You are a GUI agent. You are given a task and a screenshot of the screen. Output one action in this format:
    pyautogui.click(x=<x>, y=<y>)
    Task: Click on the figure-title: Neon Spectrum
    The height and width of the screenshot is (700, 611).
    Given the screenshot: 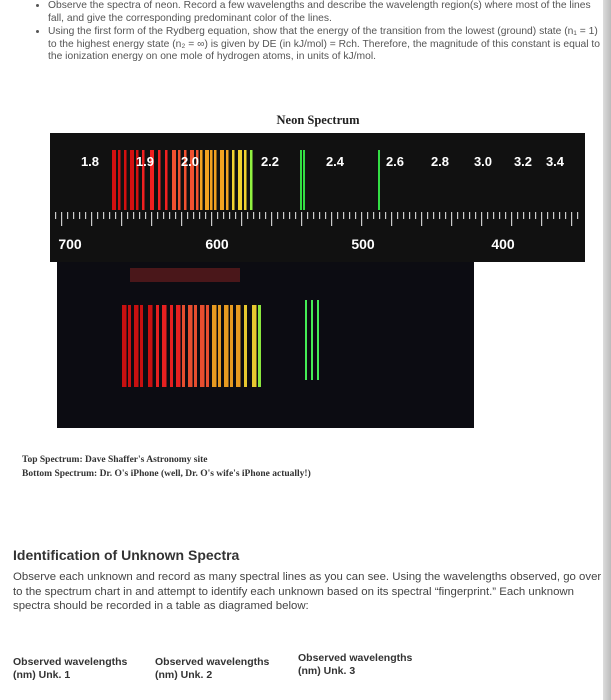 What is the action you would take?
    pyautogui.click(x=318, y=120)
    